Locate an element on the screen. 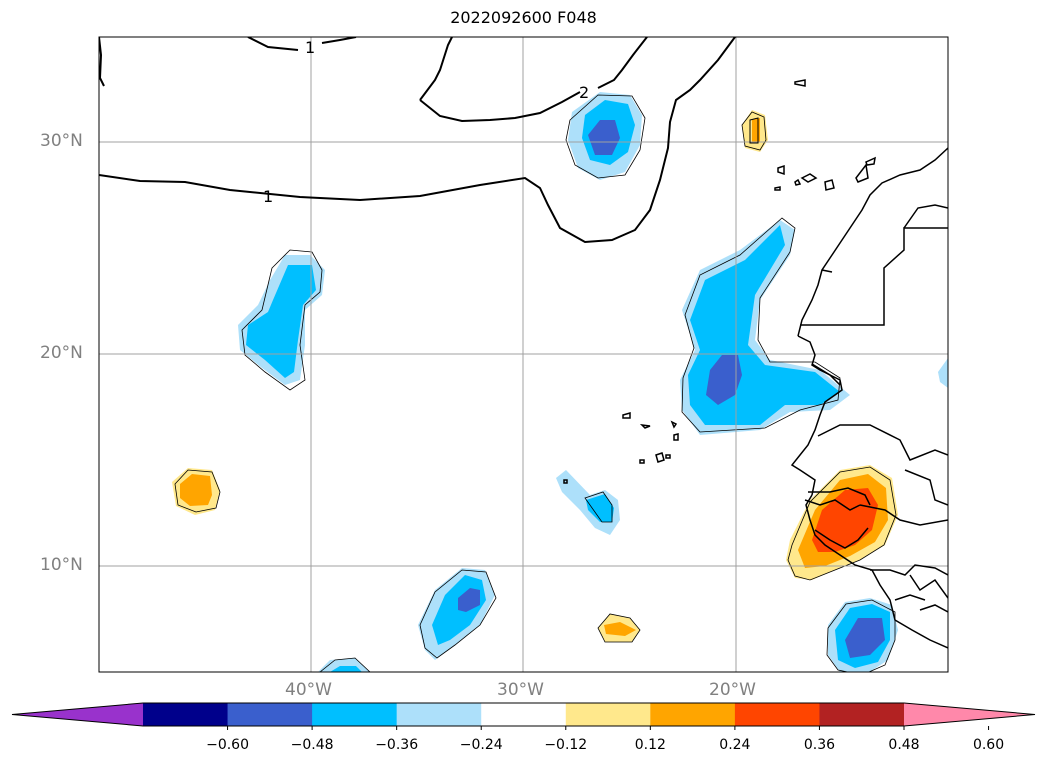 The width and height of the screenshot is (1047, 765). contour-label-2: 2 is located at coordinates (584, 92).